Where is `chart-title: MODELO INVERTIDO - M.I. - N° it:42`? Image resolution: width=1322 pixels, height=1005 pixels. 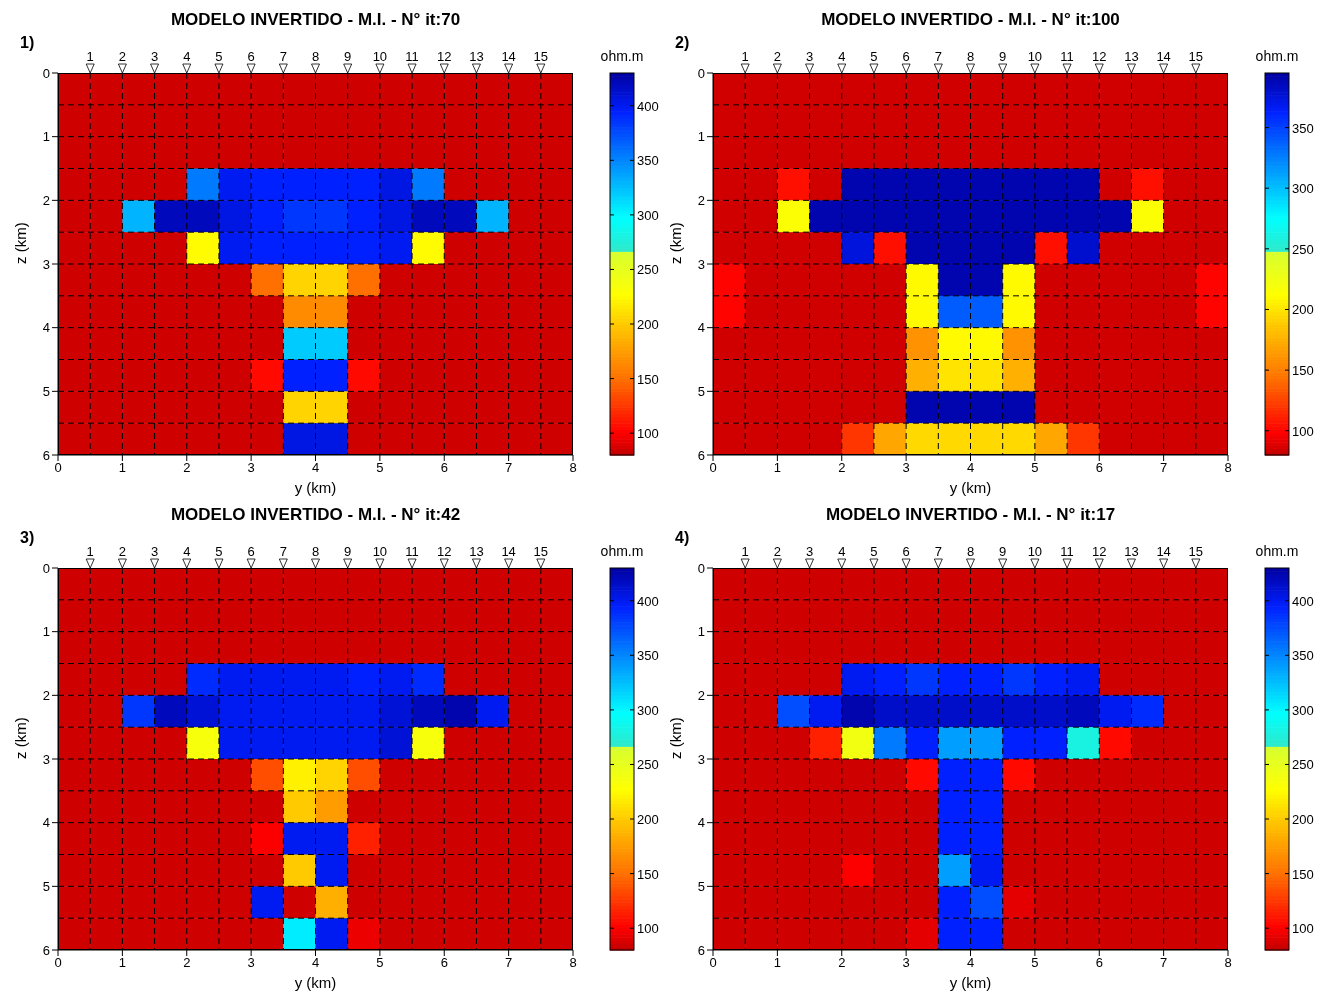
chart-title: MODELO INVERTIDO - M.I. - N° it:42 is located at coordinates (315, 515).